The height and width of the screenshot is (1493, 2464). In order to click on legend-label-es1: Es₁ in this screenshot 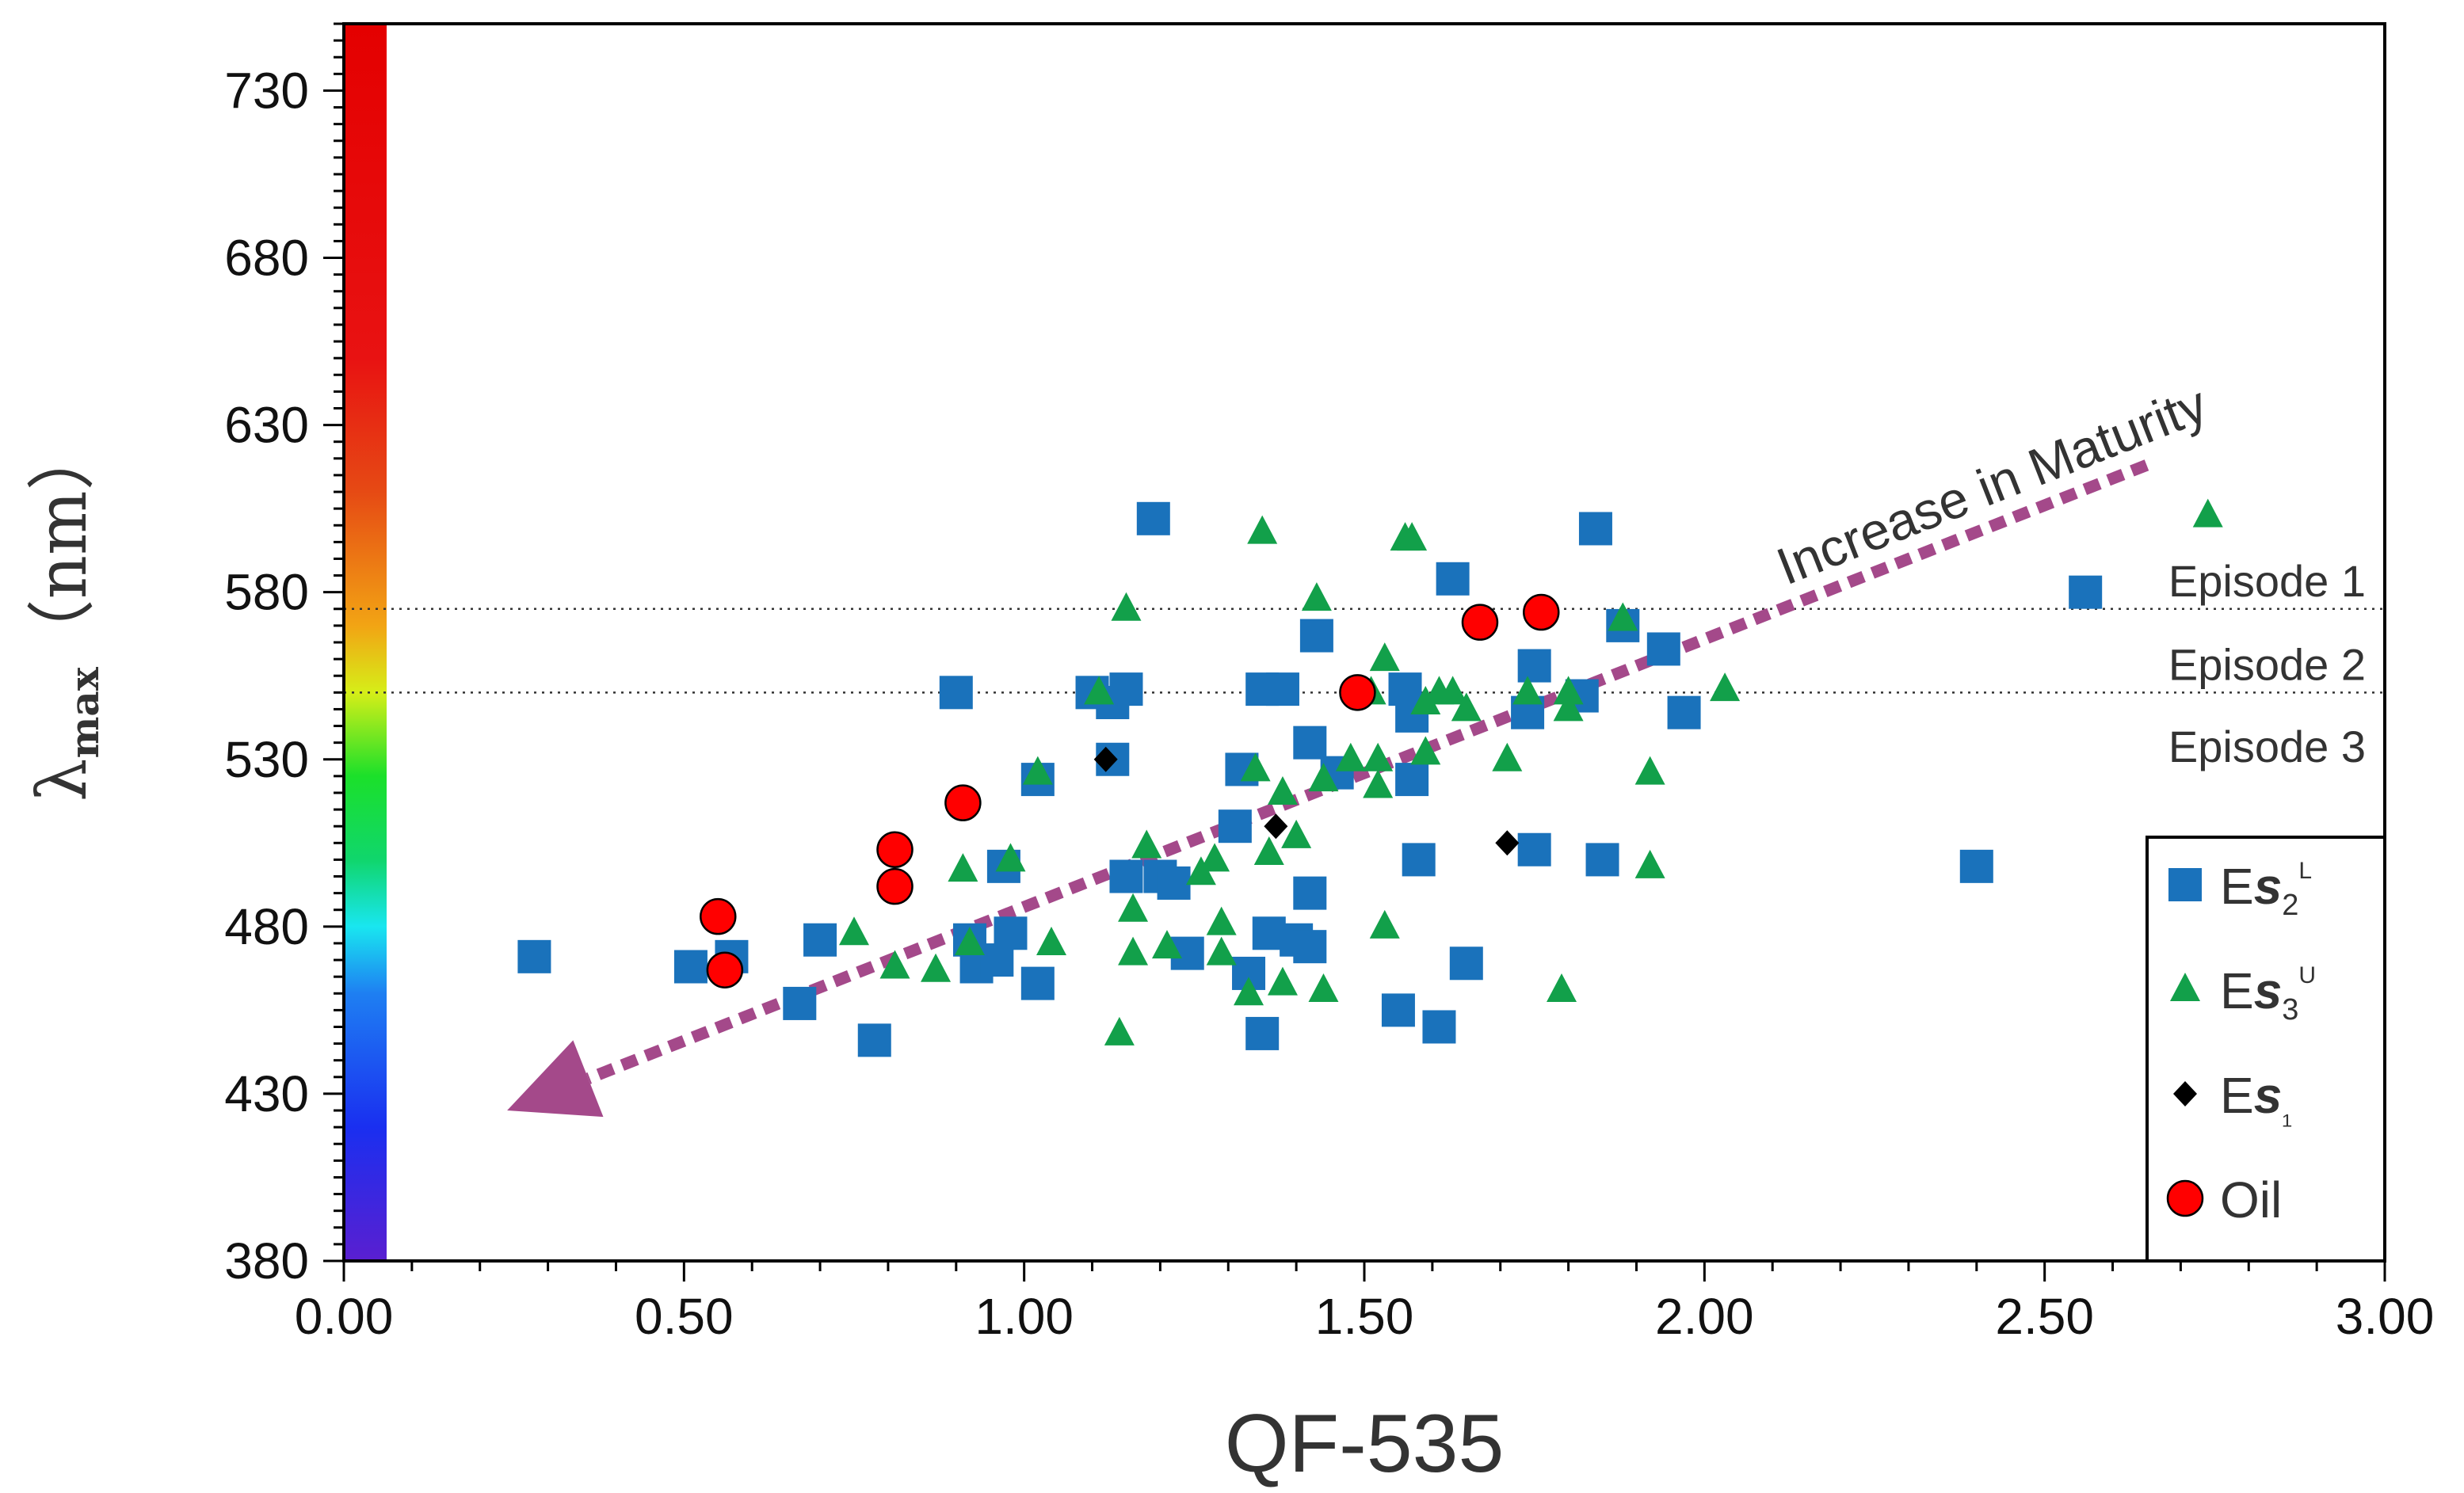, I will do `click(2256, 1099)`.